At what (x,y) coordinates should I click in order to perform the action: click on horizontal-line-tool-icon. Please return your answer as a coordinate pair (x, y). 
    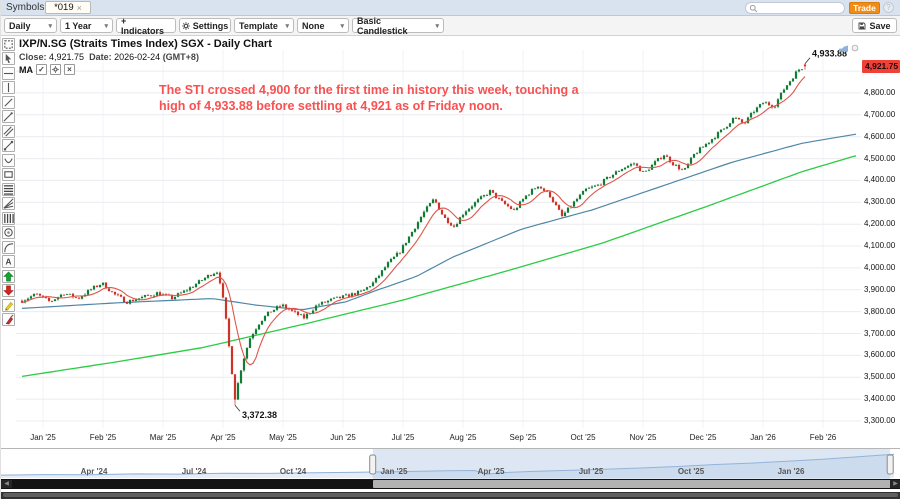
    Looking at the image, I should click on (8, 73).